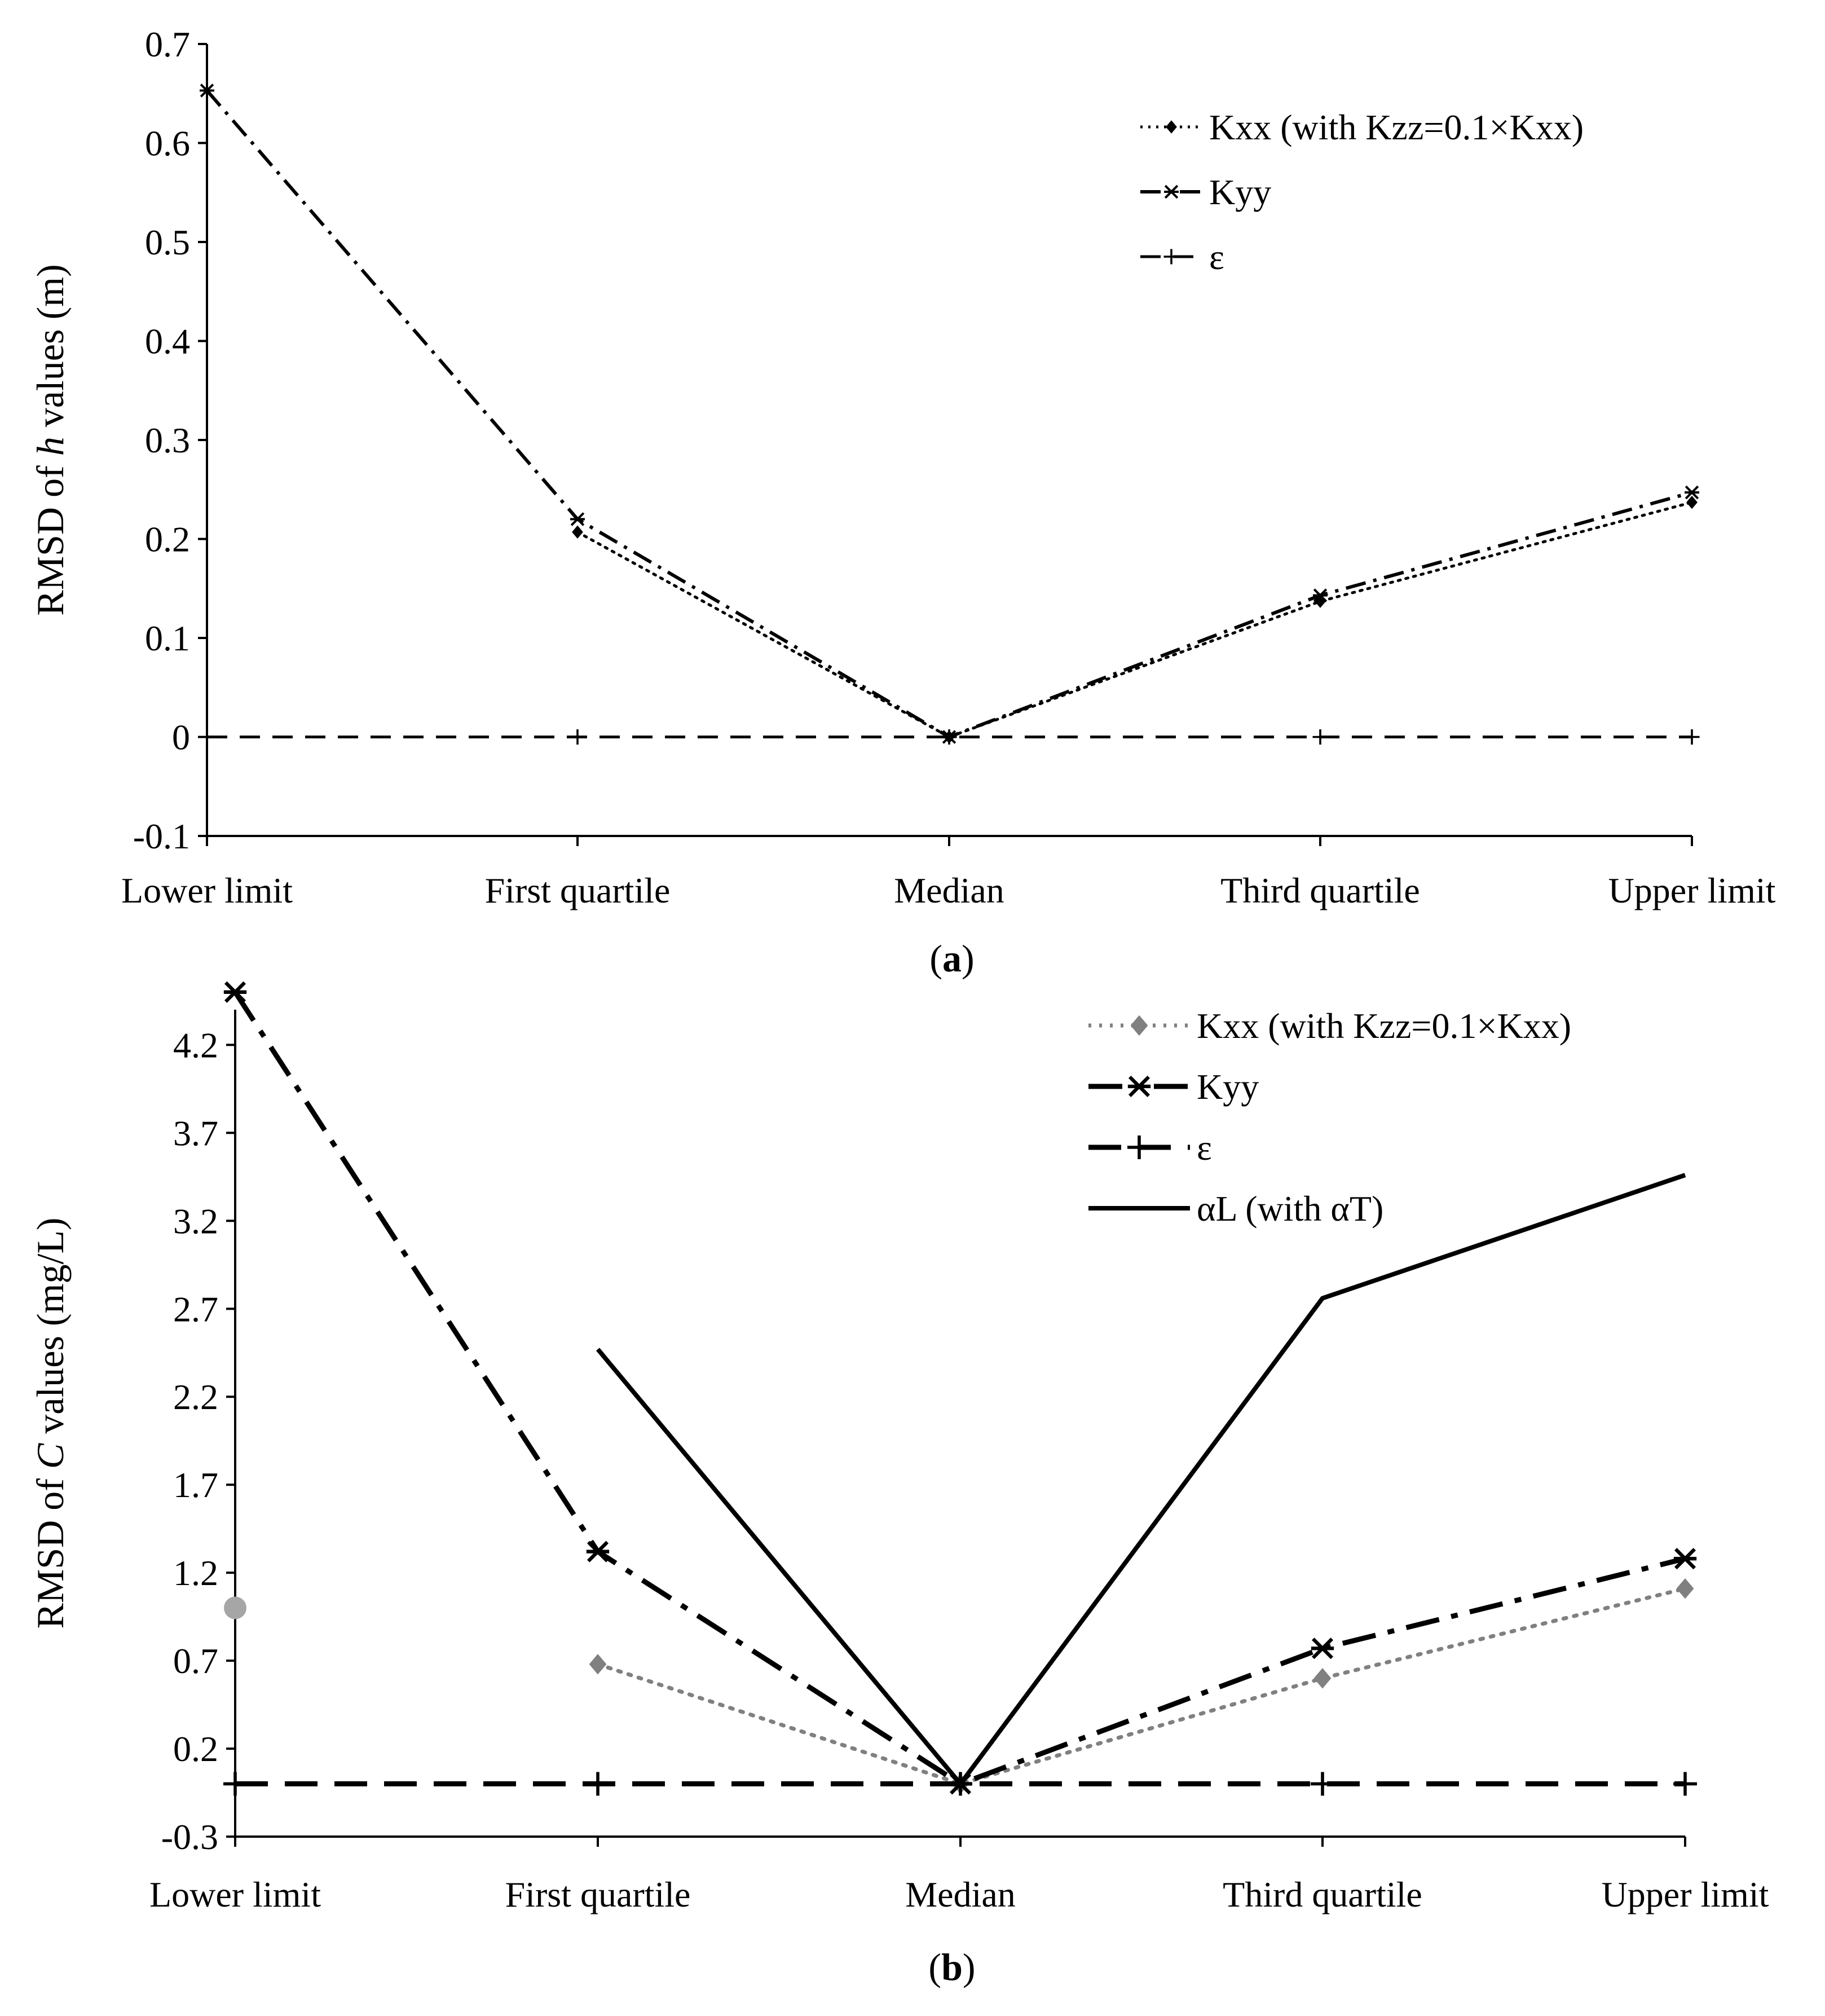 The image size is (1825, 2016). What do you see at coordinates (195, 1661) in the screenshot?
I see `panel-b-y-tick-label: 0.7` at bounding box center [195, 1661].